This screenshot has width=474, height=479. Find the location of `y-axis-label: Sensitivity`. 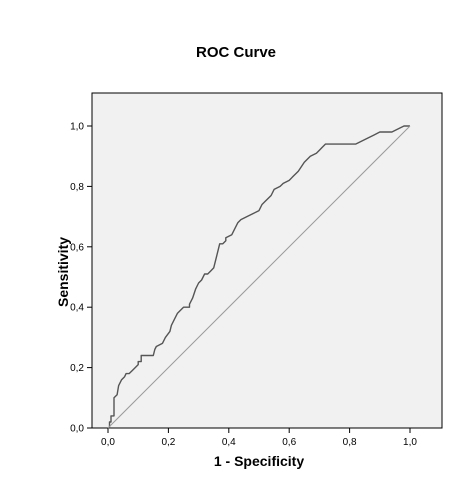

y-axis-label: Sensitivity is located at coordinates (63, 272).